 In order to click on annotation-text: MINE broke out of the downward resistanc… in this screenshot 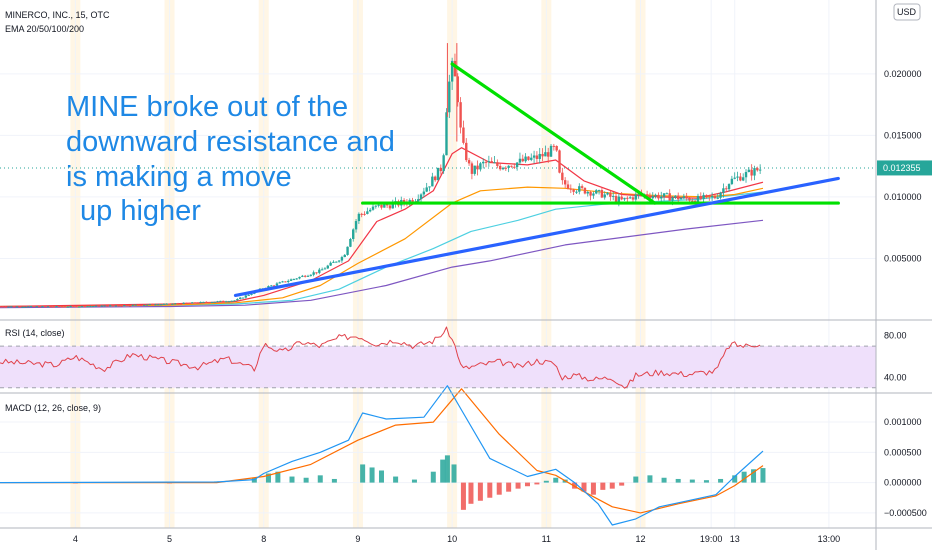, I will do `click(230, 159)`.